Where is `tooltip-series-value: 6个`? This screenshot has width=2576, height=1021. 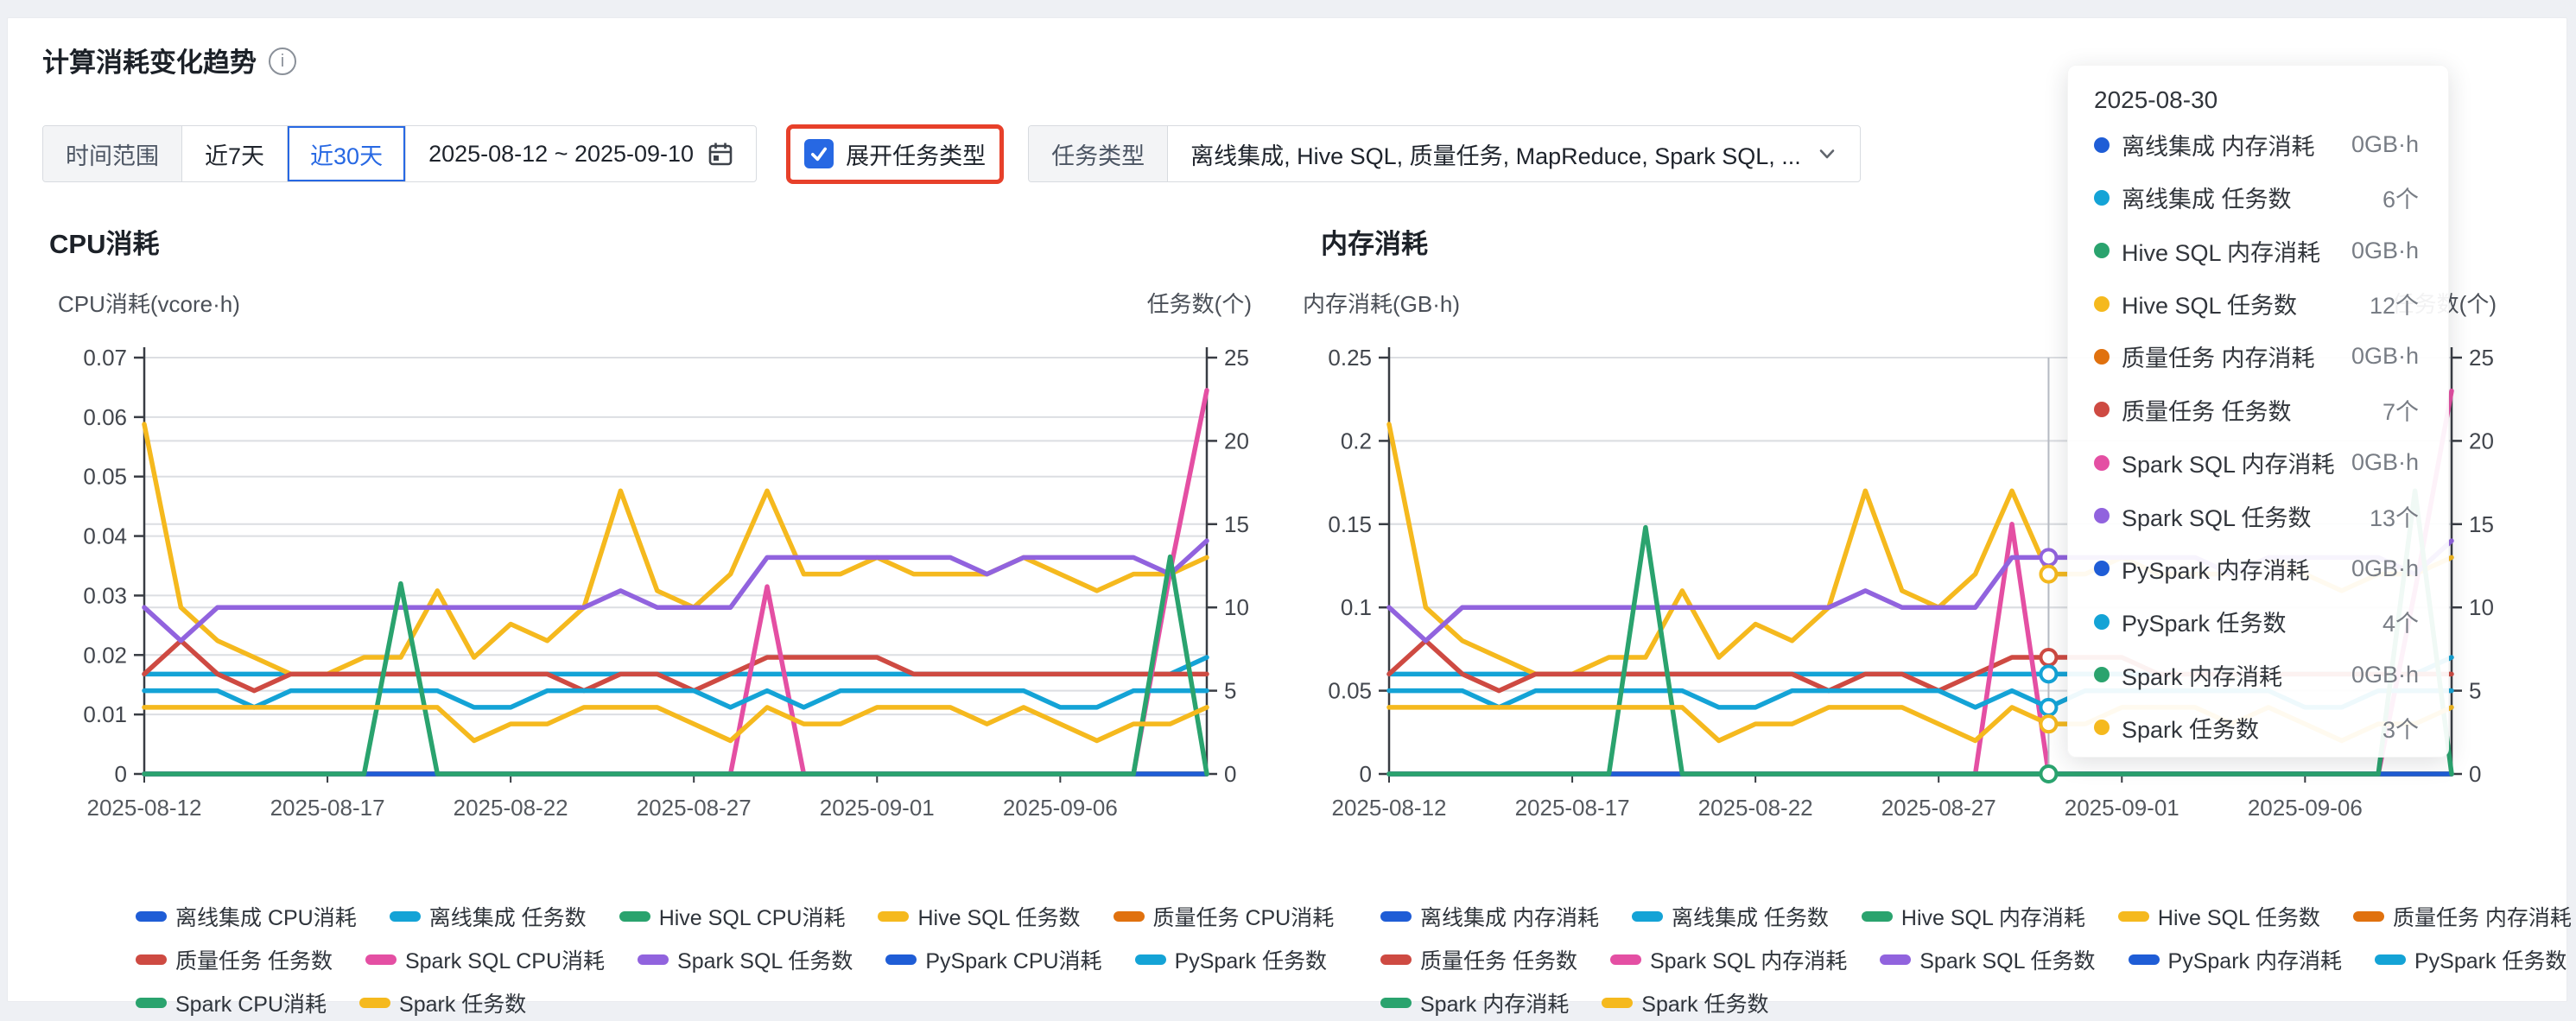
tooltip-series-value: 6个 is located at coordinates (2400, 200).